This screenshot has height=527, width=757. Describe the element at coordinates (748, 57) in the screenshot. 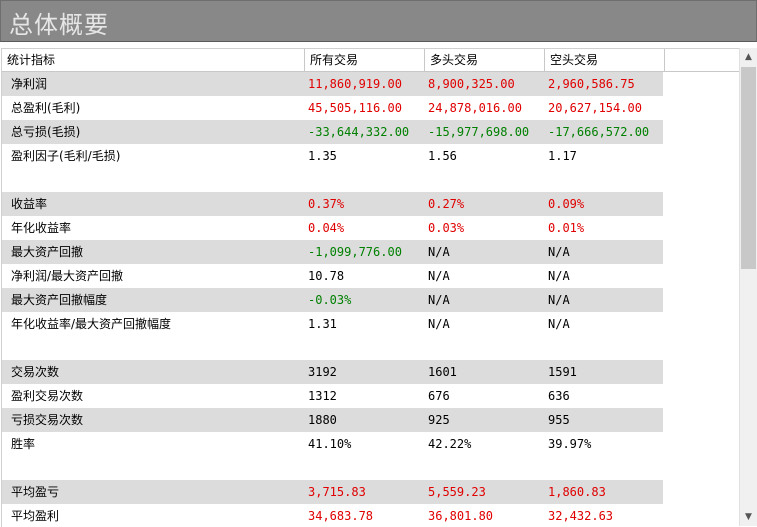

I see `scroll-up-icon: ▲` at that location.